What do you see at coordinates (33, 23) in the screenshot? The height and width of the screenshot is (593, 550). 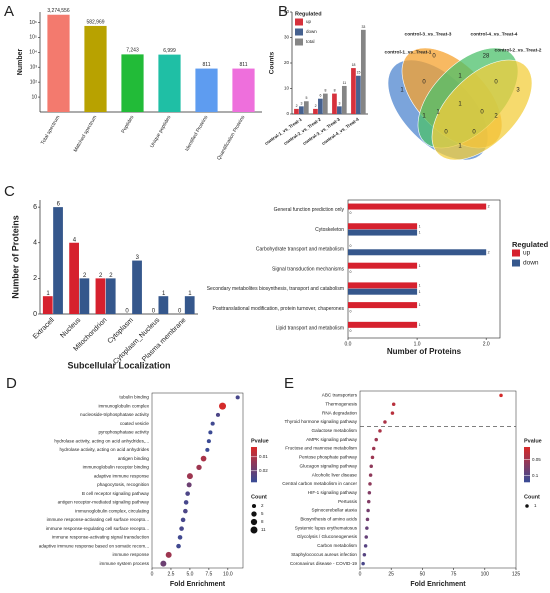 I see `y-tick-label: 10⁶` at bounding box center [33, 23].